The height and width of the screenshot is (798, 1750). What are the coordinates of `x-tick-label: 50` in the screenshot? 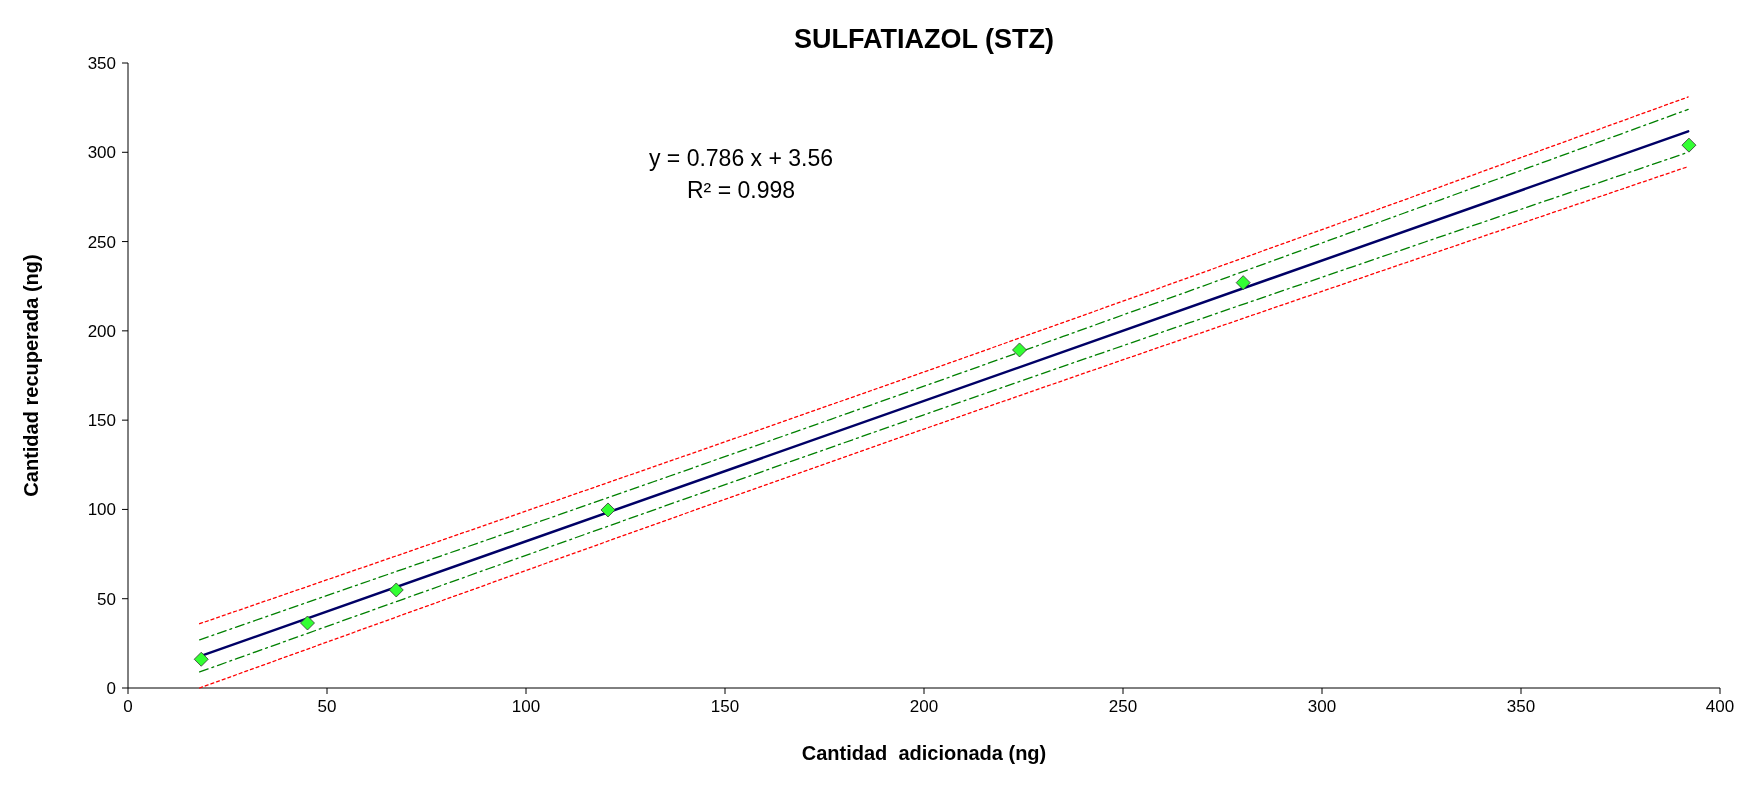 It's located at (327, 706).